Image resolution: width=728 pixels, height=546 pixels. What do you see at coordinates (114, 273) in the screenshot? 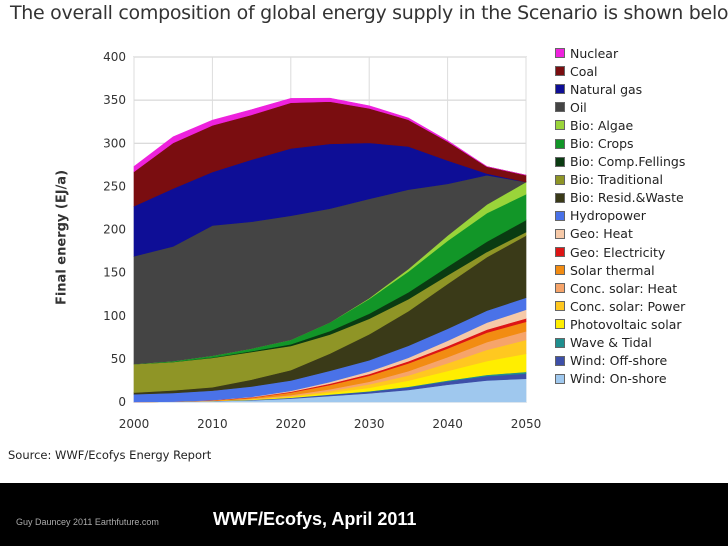
I see `y-tick-label: 150` at bounding box center [114, 273].